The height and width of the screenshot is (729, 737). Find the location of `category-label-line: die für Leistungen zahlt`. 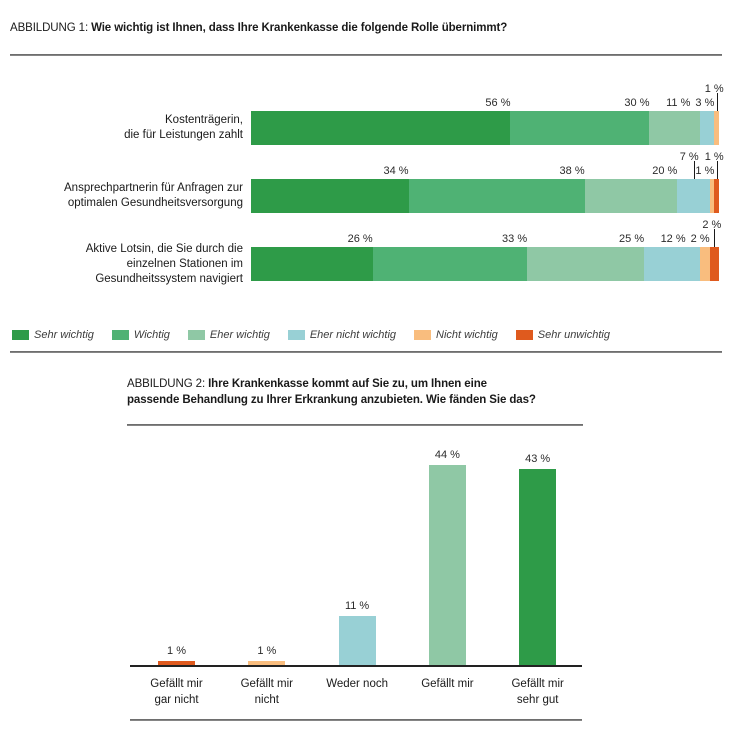

category-label-line: die für Leistungen zahlt is located at coordinates (183, 135).